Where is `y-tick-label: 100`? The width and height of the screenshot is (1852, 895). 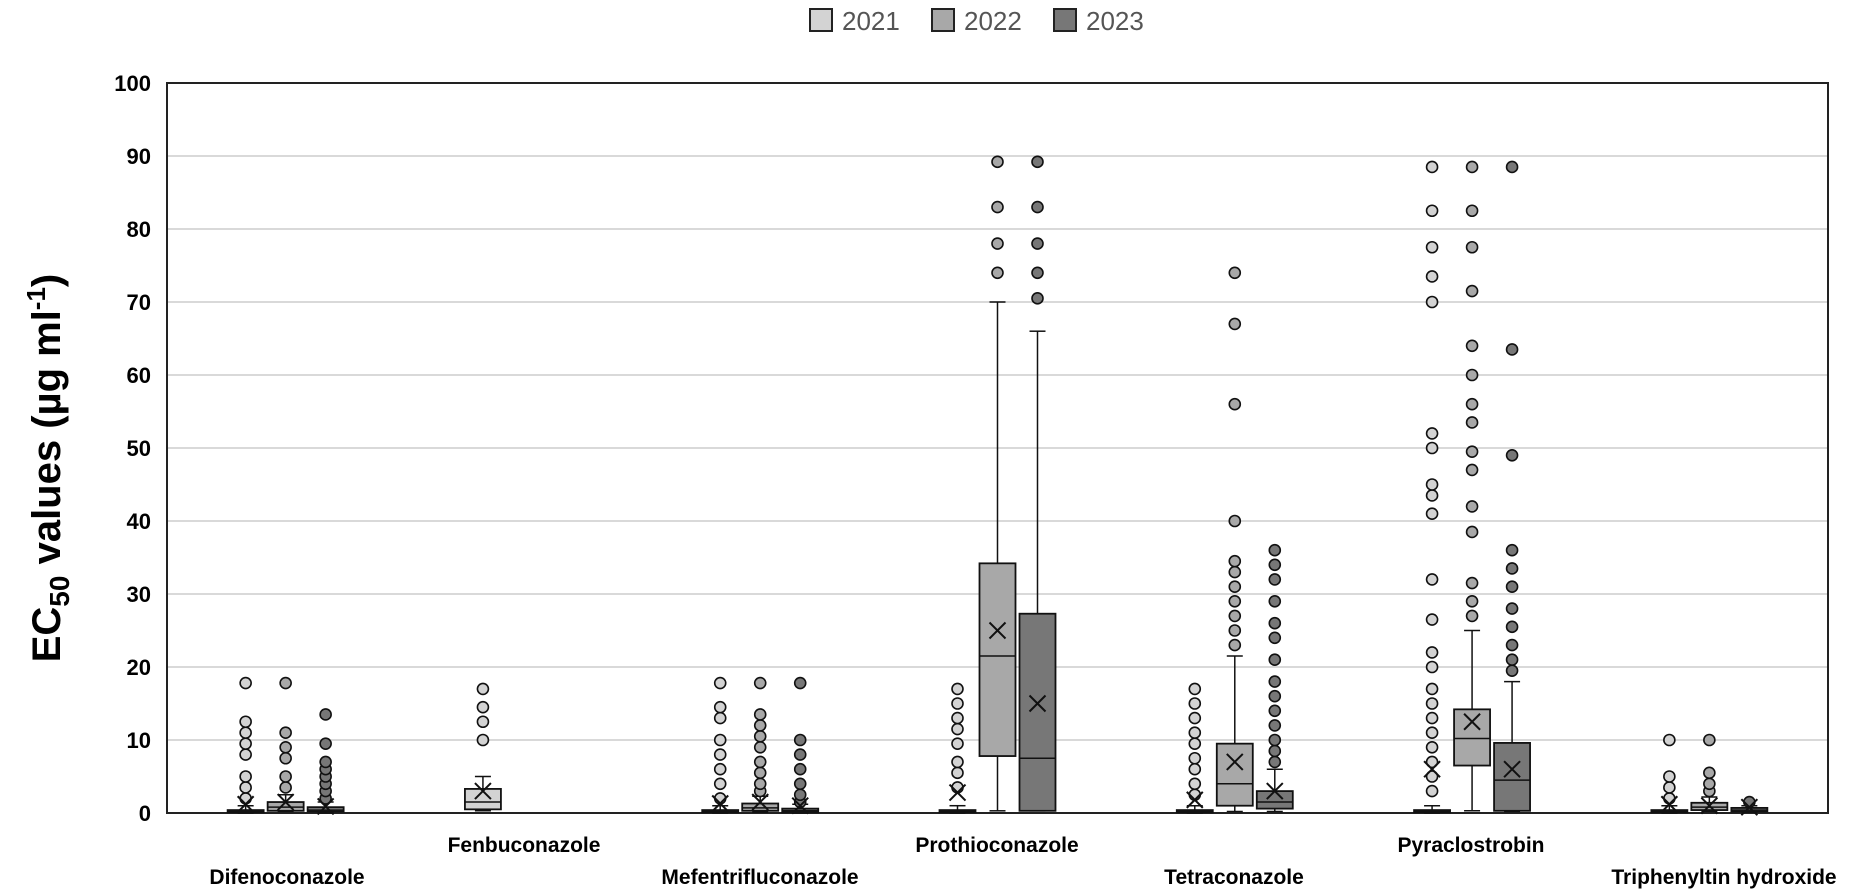 y-tick-label: 100 is located at coordinates (132, 83).